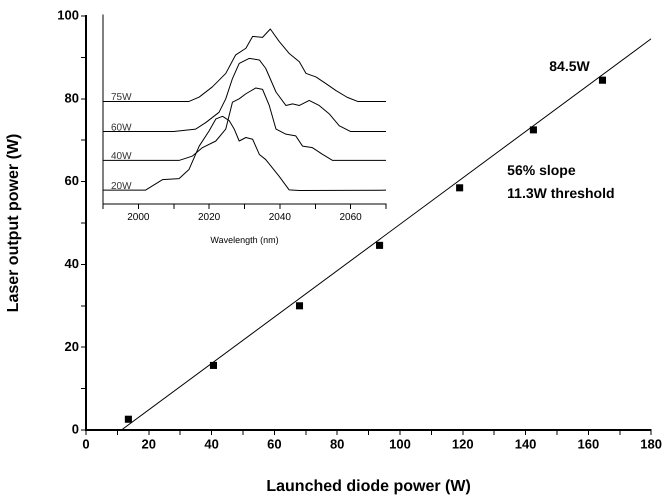 The width and height of the screenshot is (664, 500). Describe the element at coordinates (13, 223) in the screenshot. I see `y-axis-title: Laser output power (W)` at that location.